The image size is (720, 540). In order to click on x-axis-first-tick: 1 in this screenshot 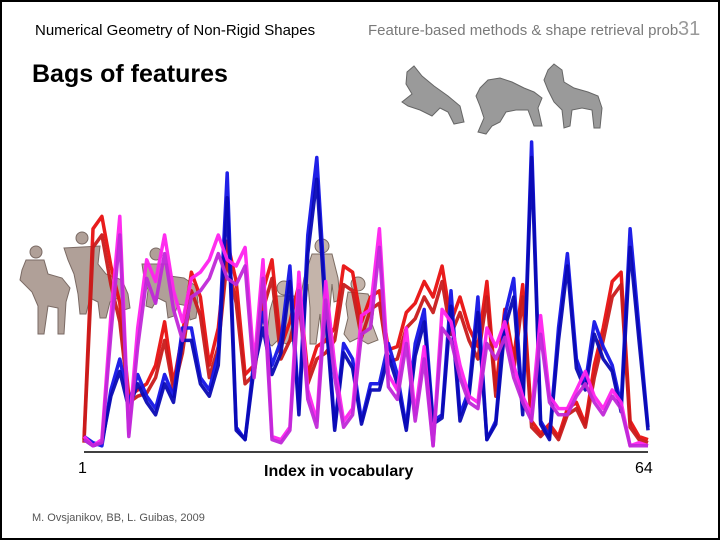, I will do `click(82, 468)`.